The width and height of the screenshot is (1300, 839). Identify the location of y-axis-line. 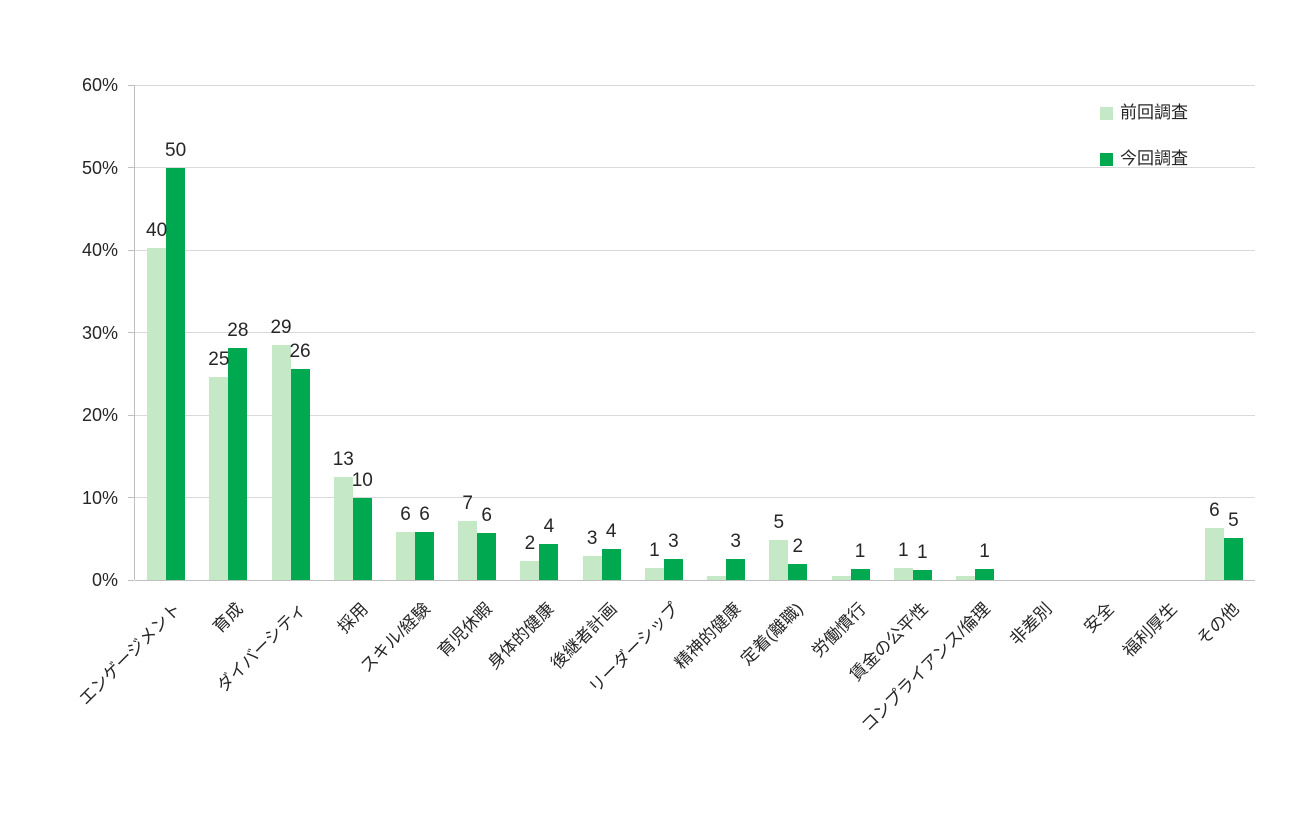
(134, 332).